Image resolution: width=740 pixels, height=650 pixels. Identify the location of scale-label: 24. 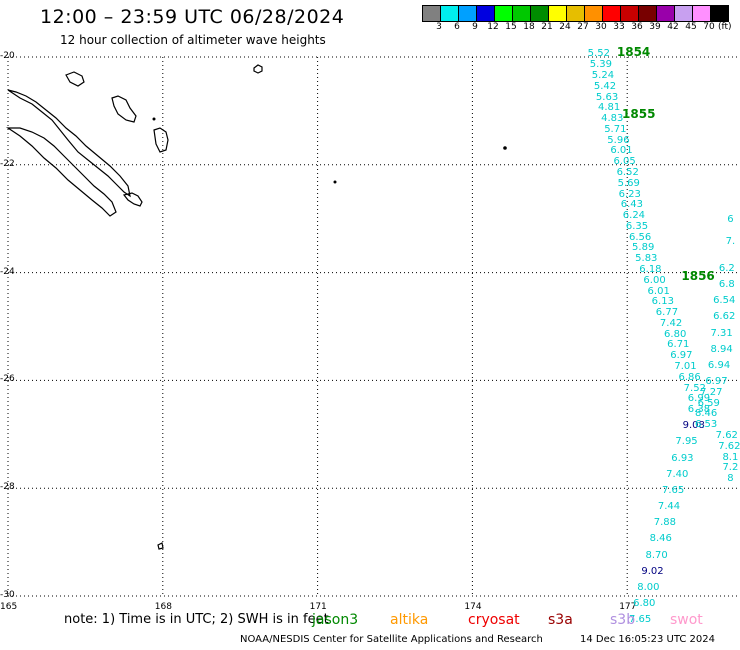
(565, 27).